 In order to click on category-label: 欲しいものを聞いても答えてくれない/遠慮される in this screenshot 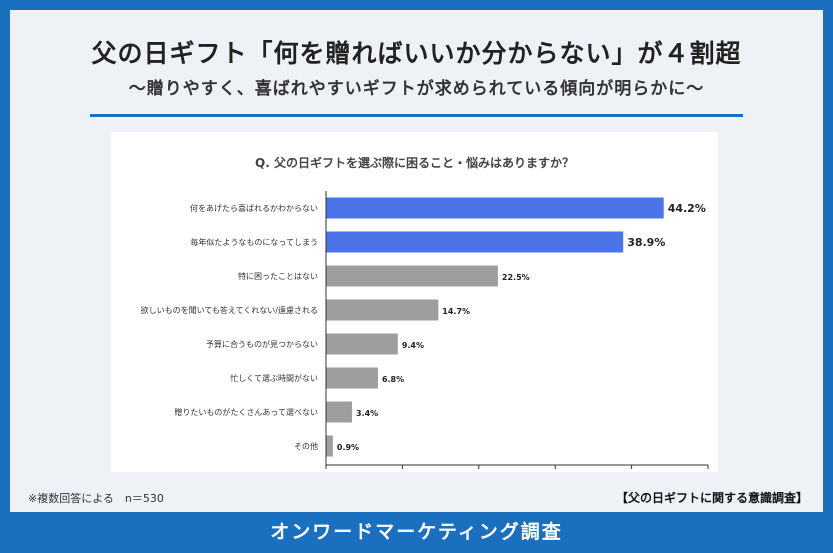, I will do `click(229, 310)`.